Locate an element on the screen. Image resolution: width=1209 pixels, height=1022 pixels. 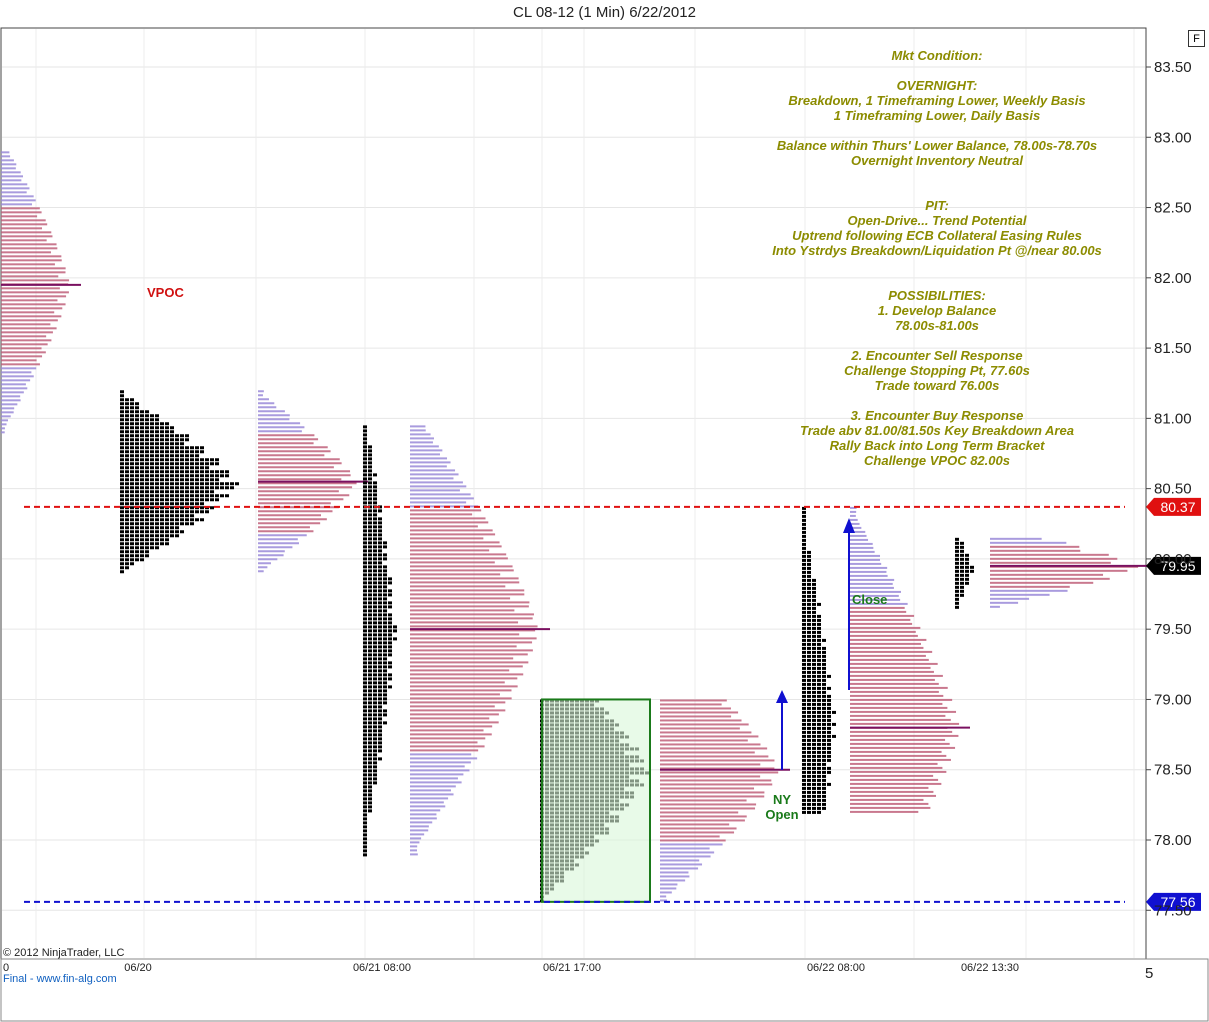
price-marker: 80.37 is located at coordinates (1173, 506).